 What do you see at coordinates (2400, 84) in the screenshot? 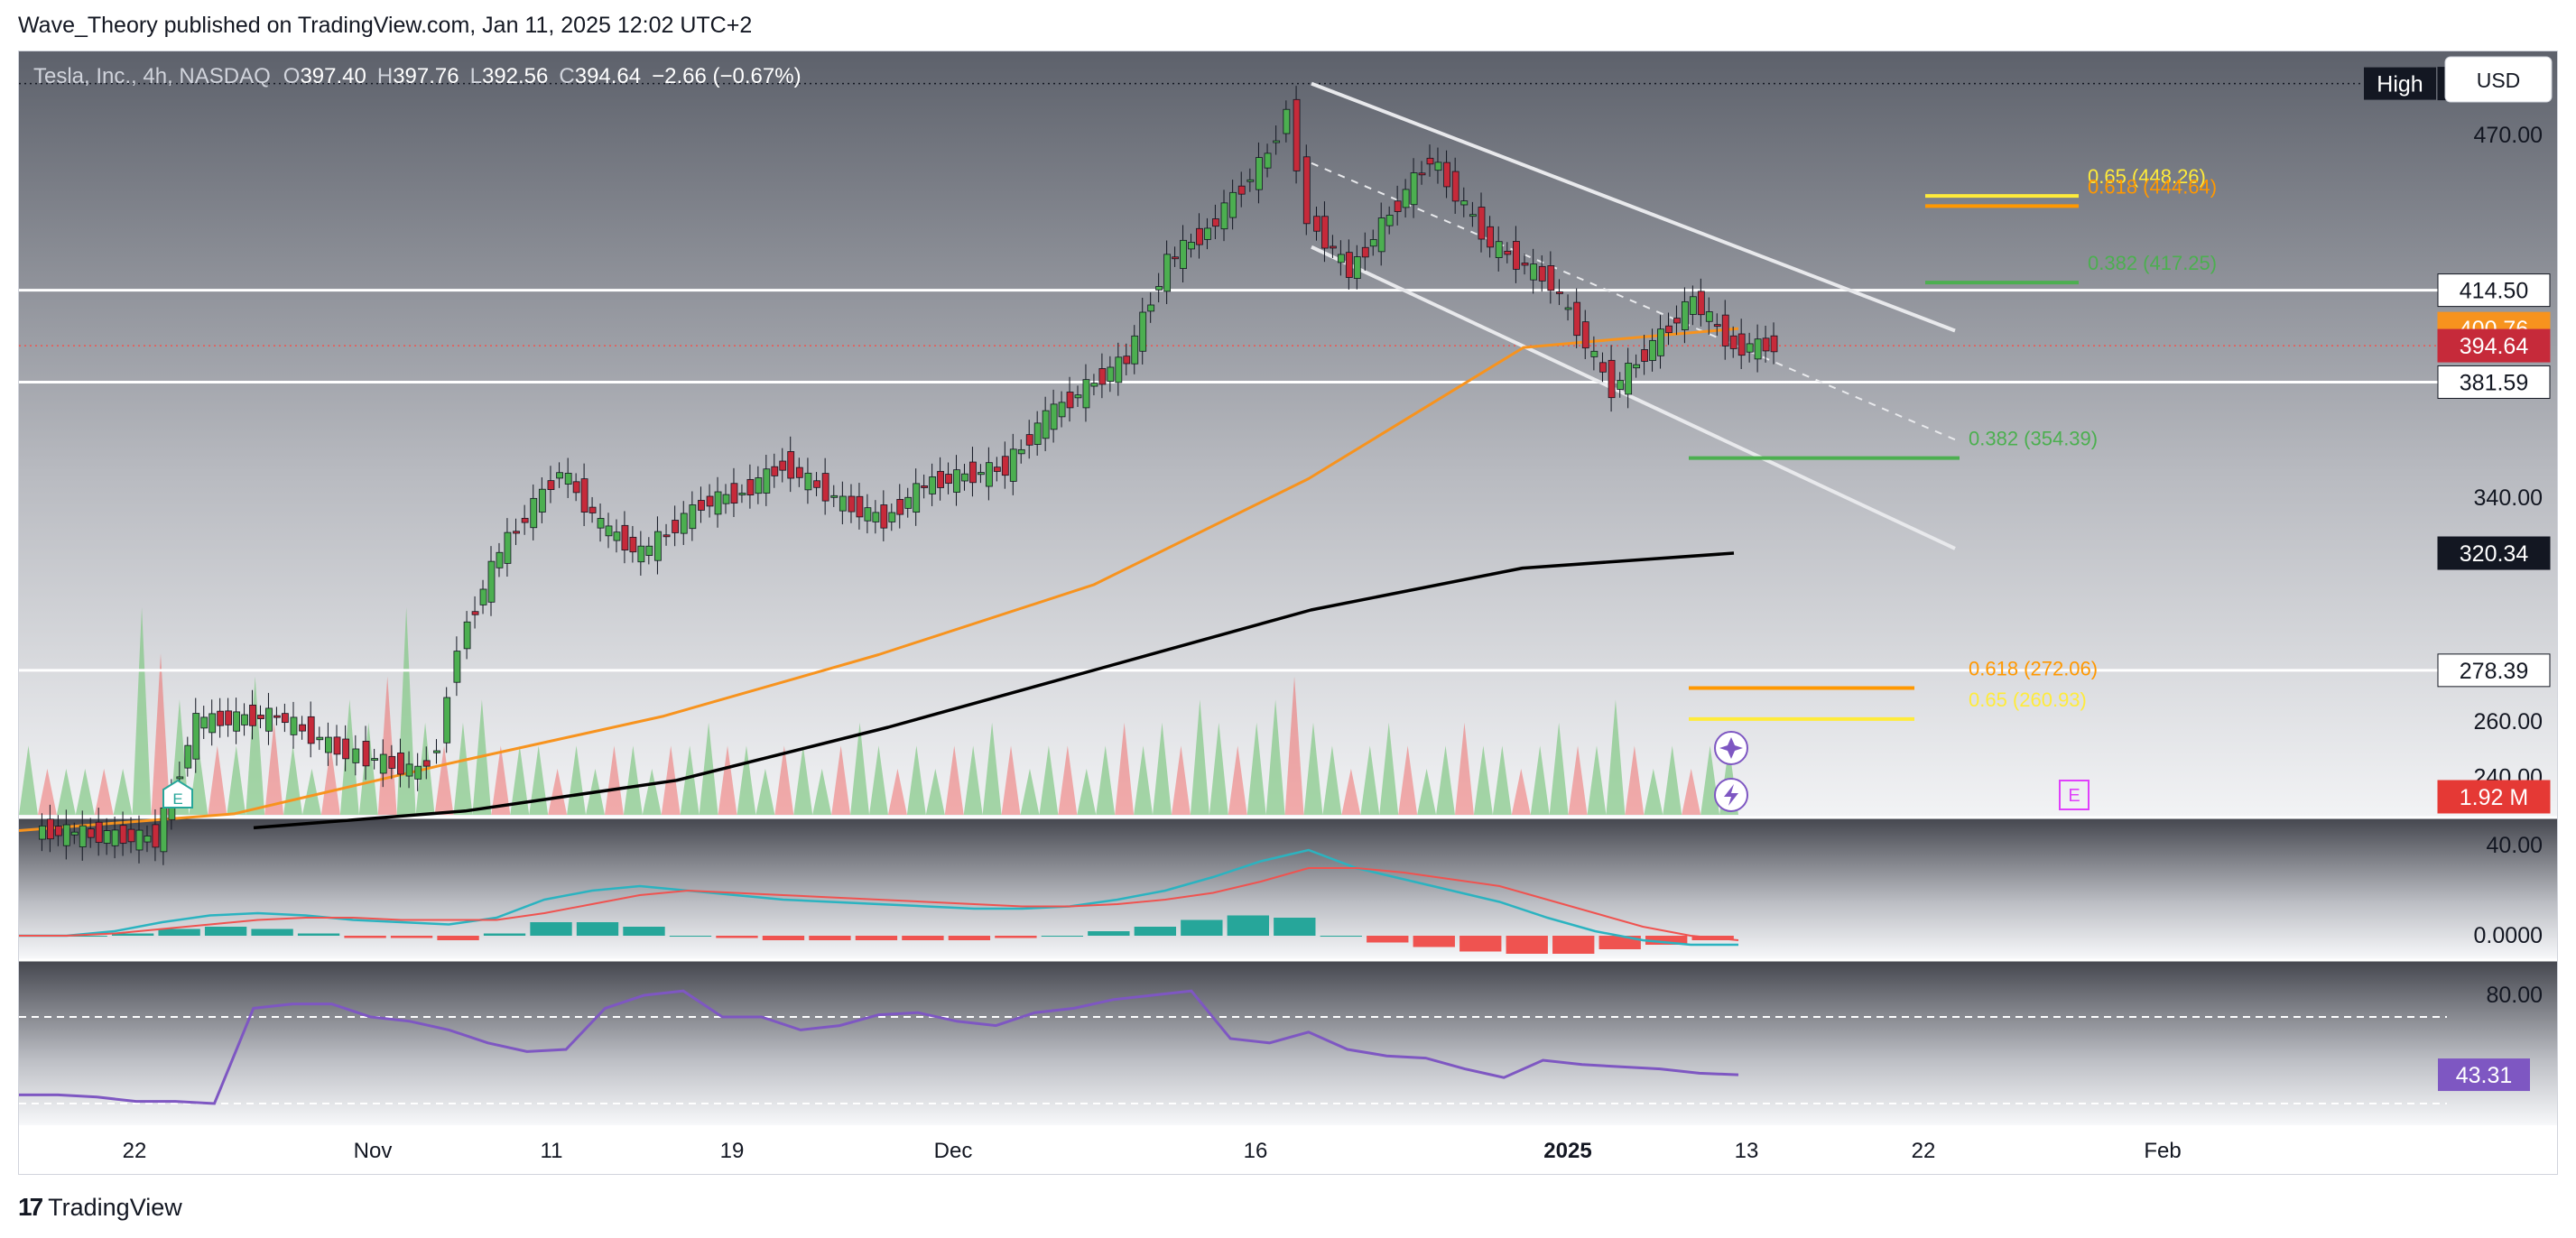
I see `high-label-text: High` at bounding box center [2400, 84].